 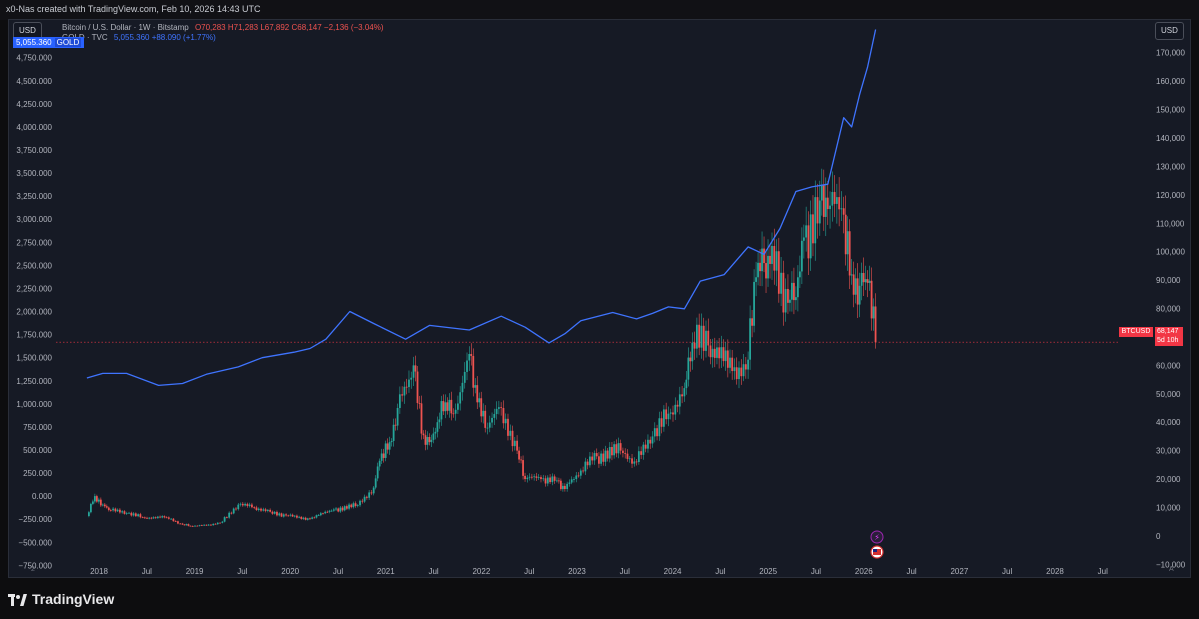 I want to click on event-markers: ⚡, so click(x=877, y=544).